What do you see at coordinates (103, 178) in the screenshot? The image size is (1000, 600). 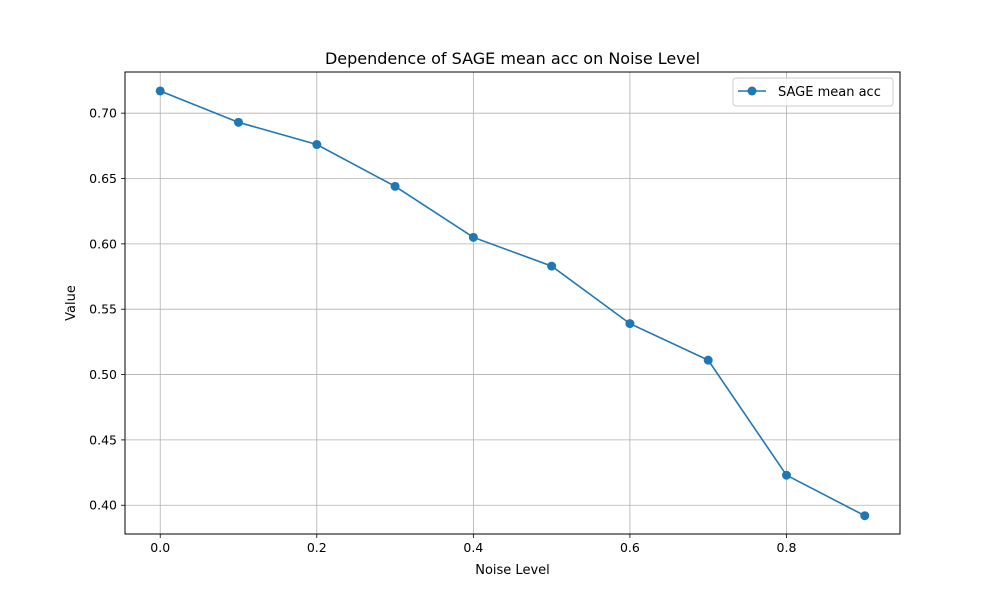 I see `y-tick-label: 0.65` at bounding box center [103, 178].